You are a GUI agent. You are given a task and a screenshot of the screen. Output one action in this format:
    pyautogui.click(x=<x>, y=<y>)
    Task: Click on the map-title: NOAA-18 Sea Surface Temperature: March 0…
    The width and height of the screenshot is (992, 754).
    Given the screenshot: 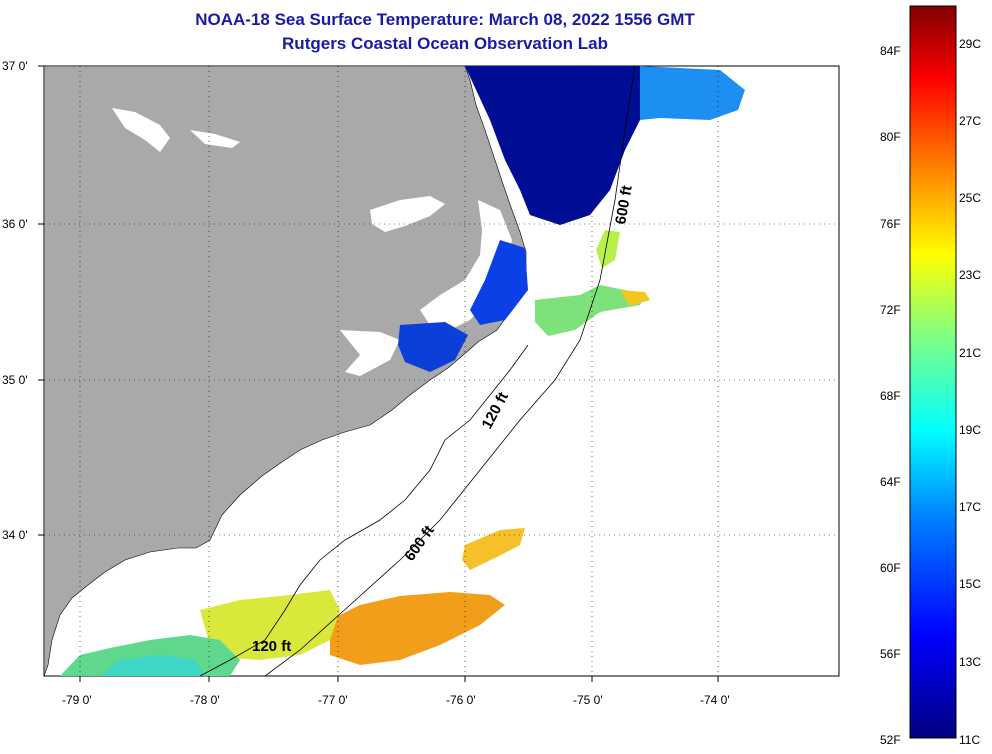 What is the action you would take?
    pyautogui.click(x=445, y=19)
    